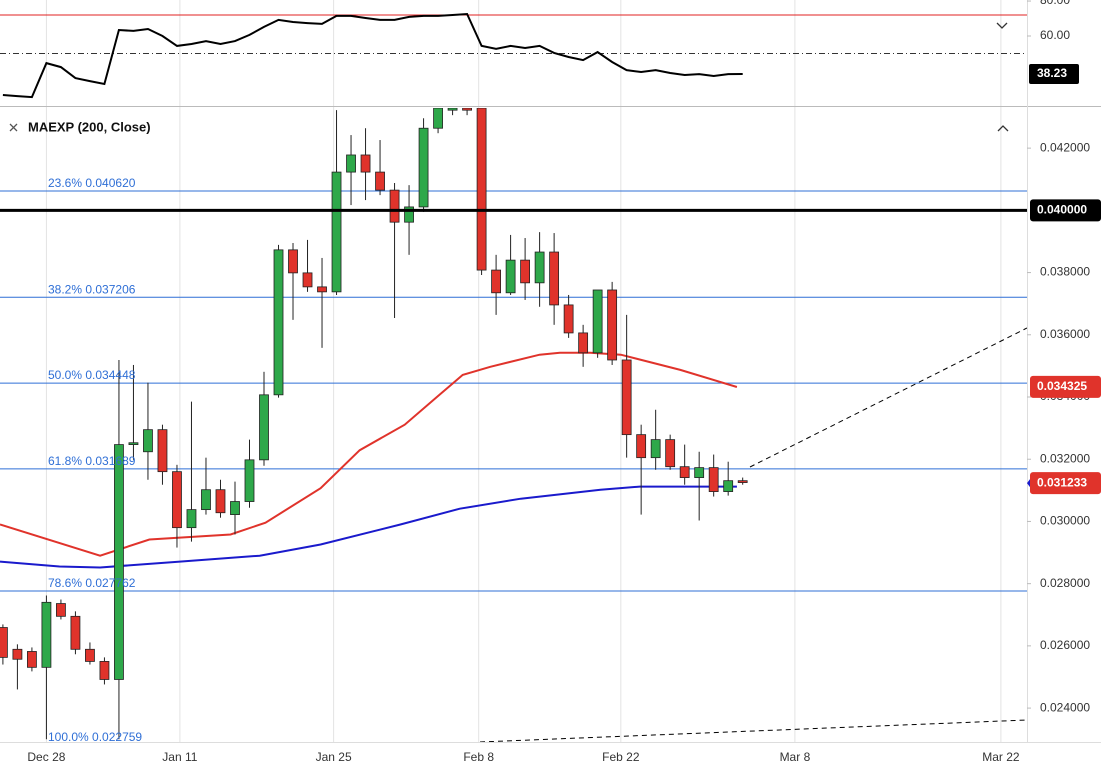 Image resolution: width=1101 pixels, height=772 pixels. Describe the element at coordinates (179, 757) in the screenshot. I see `x-tick-label: Jan 11` at that location.